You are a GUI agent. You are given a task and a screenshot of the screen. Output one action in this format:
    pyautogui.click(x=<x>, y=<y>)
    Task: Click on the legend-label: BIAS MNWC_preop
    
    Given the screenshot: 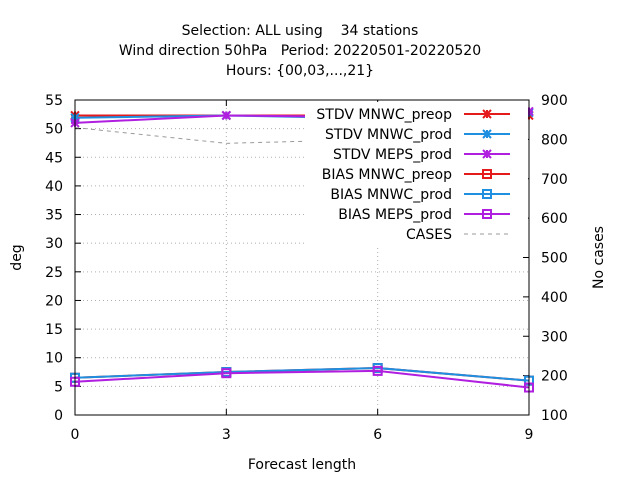 What is the action you would take?
    pyautogui.click(x=387, y=175)
    